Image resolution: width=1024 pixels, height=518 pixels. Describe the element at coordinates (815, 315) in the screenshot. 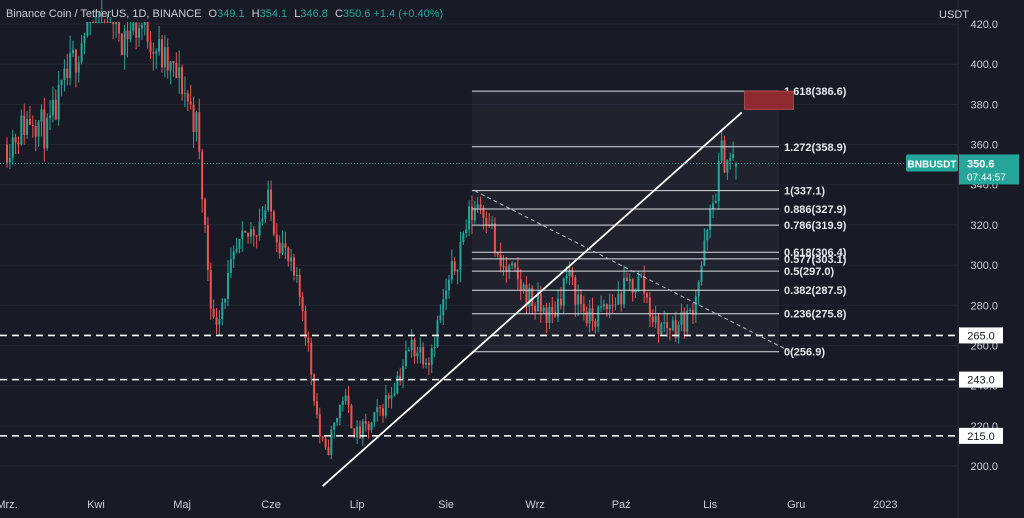

I see `fib-level-label: 0.236(275.8)` at that location.